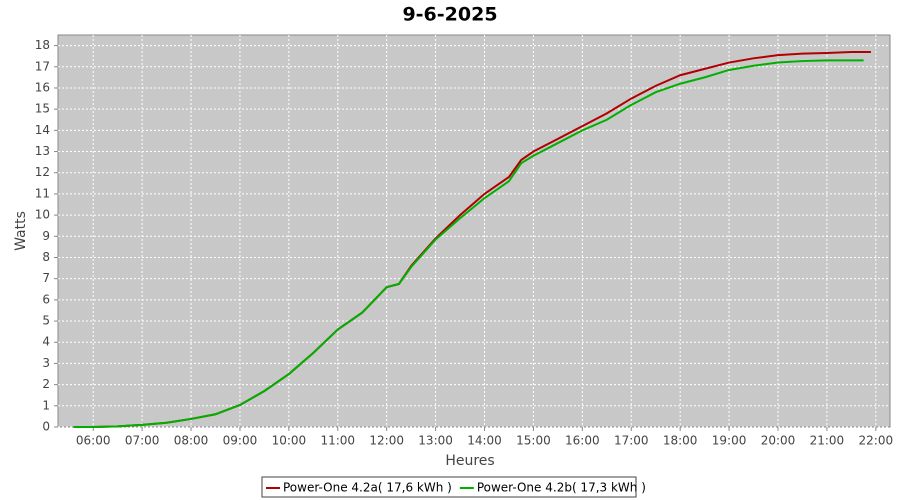 The height and width of the screenshot is (500, 900). I want to click on y-tick-label: 18, so click(42, 45).